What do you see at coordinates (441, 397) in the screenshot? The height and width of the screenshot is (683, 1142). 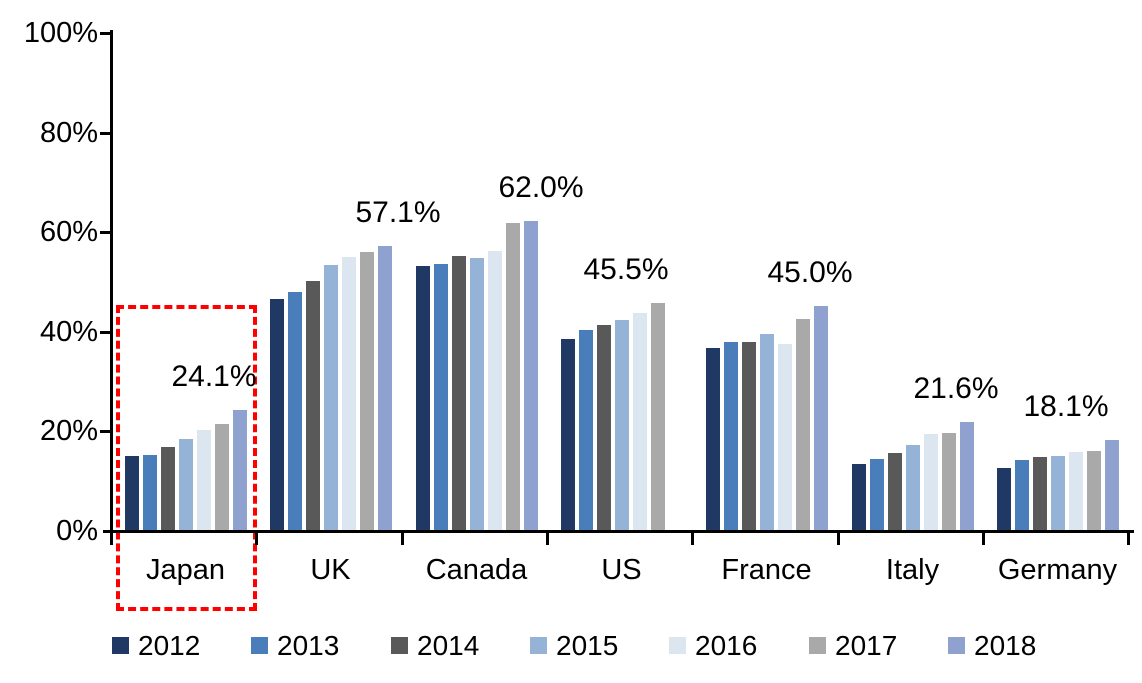 I see `bar-canada-2013` at bounding box center [441, 397].